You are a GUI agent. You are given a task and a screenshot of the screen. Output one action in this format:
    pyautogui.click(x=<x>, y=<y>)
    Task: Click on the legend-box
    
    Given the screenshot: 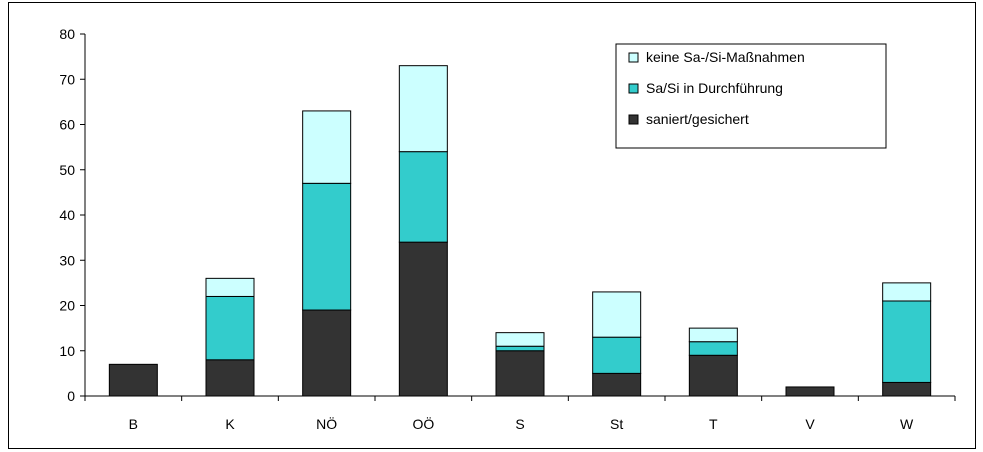 What is the action you would take?
    pyautogui.click(x=751, y=96)
    